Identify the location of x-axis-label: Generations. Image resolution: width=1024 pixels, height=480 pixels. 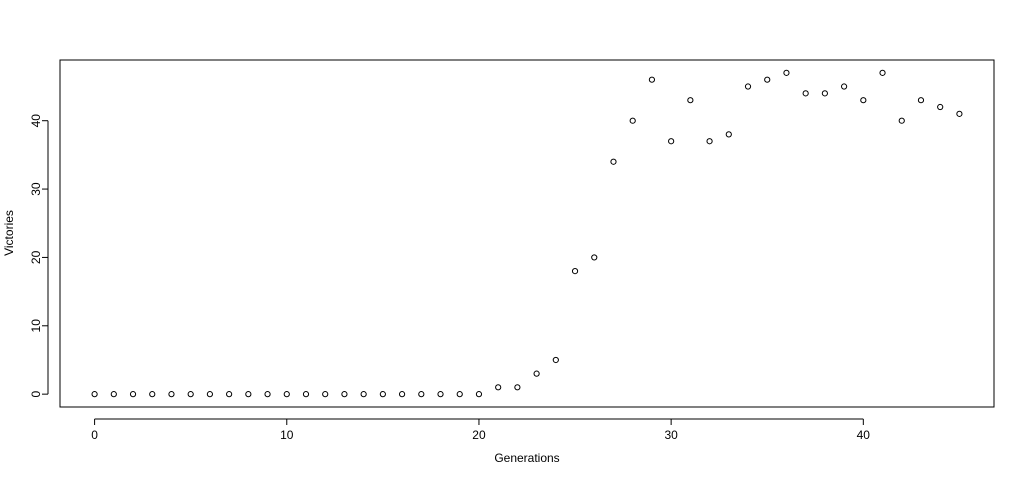
(526, 458).